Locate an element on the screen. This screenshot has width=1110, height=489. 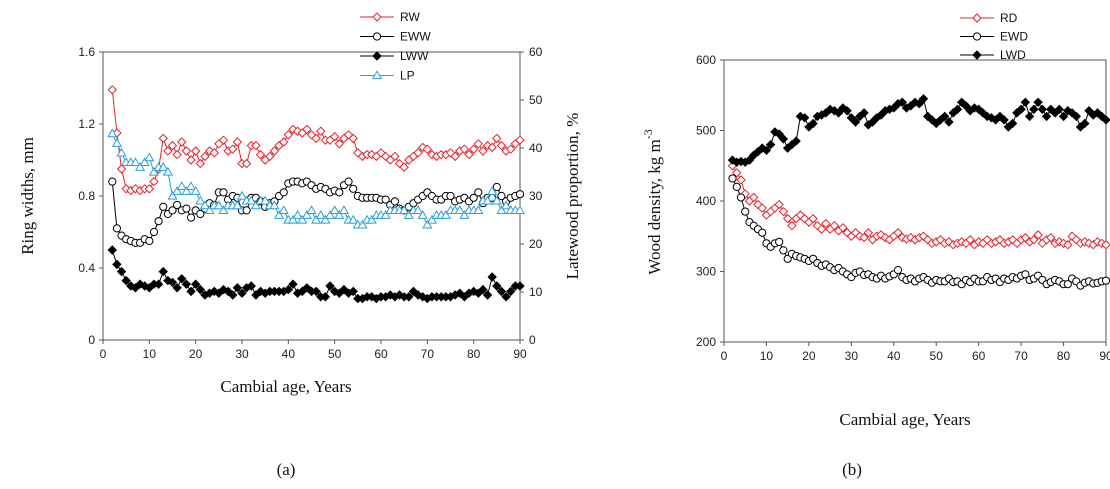
legend-item-rd: RD is located at coordinates (989, 18).